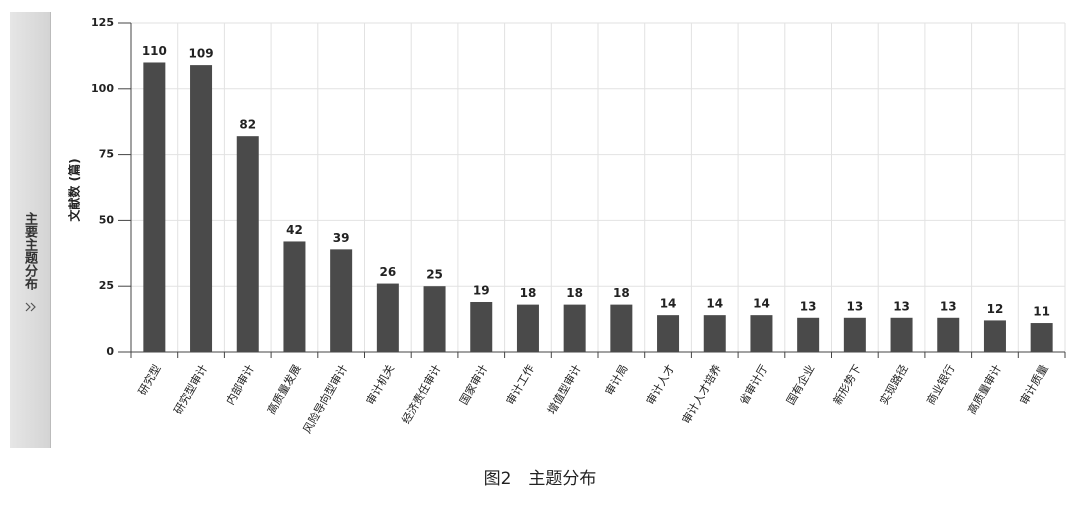  Describe the element at coordinates (616, 380) in the screenshot. I see `x-tick-label: 审计局` at that location.